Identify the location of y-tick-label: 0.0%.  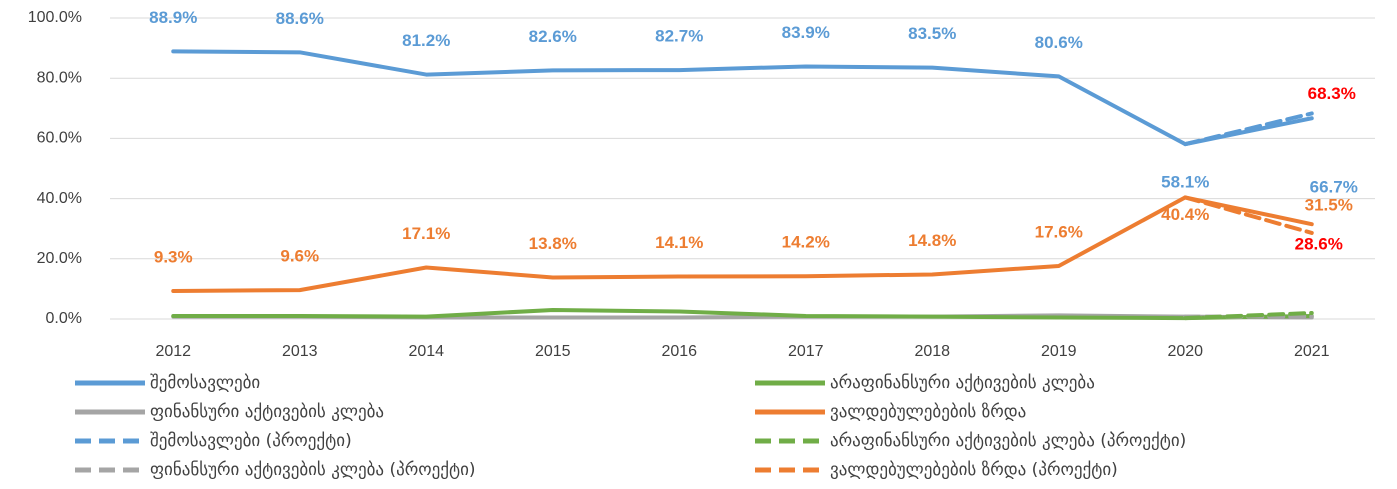
(64, 318).